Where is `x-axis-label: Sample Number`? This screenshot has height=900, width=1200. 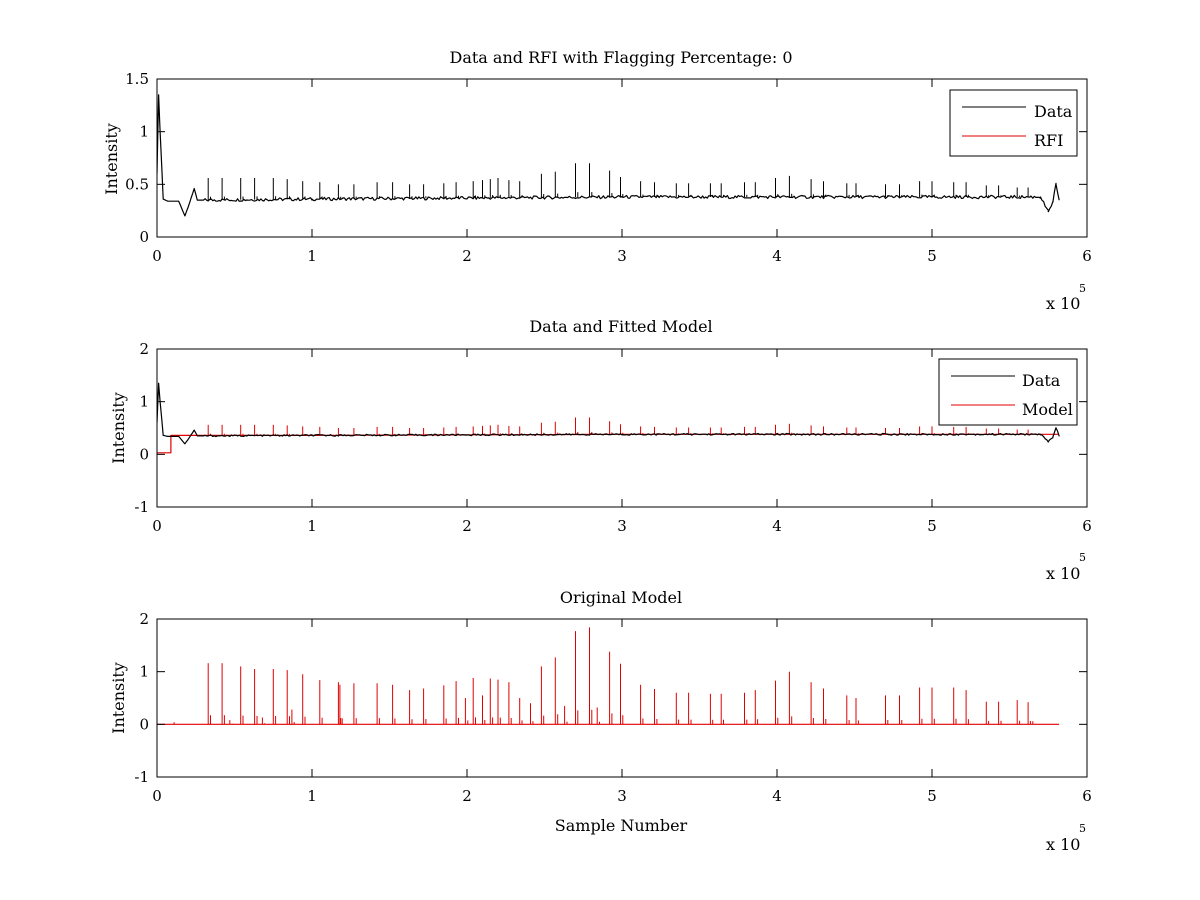
x-axis-label: Sample Number is located at coordinates (621, 825).